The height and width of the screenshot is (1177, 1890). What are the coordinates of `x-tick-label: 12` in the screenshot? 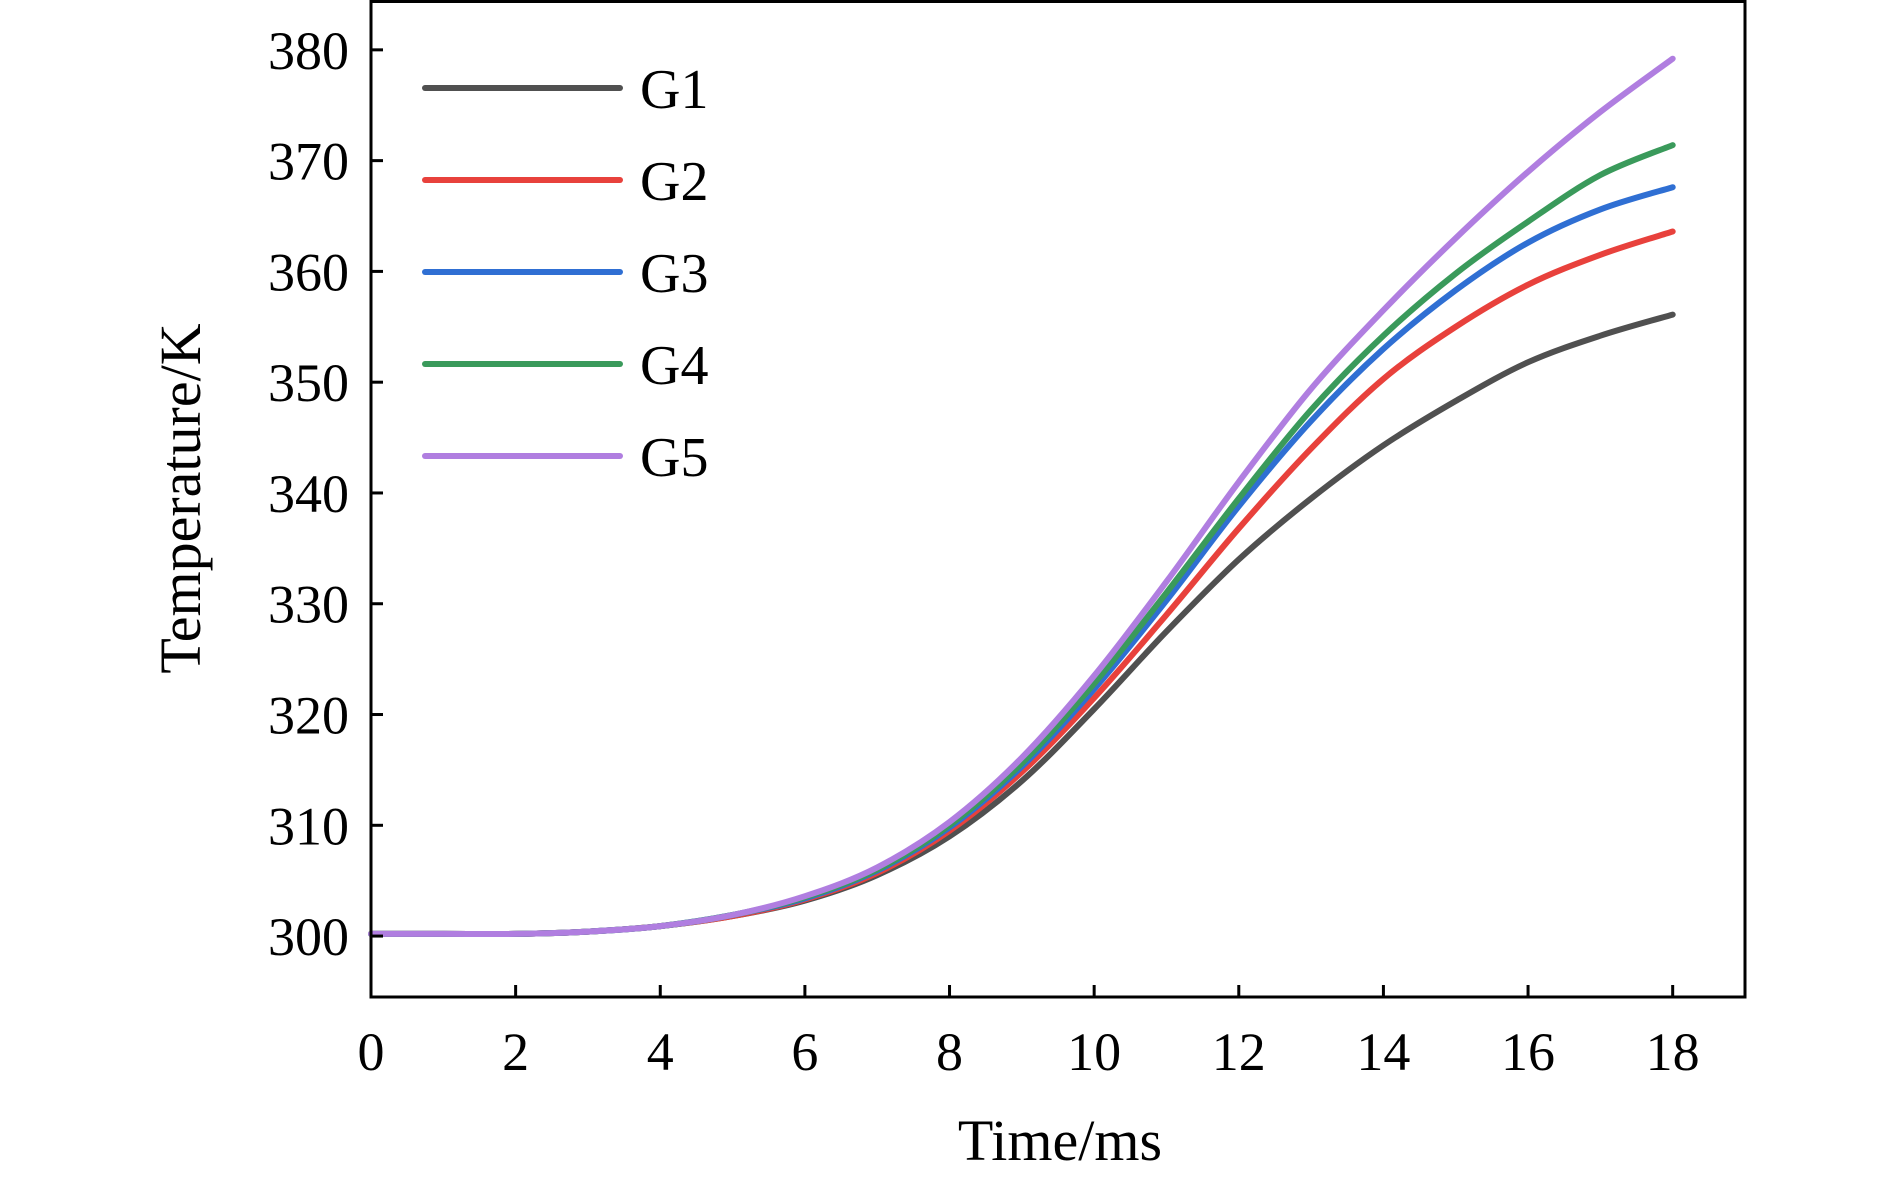 It's located at (1239, 1052).